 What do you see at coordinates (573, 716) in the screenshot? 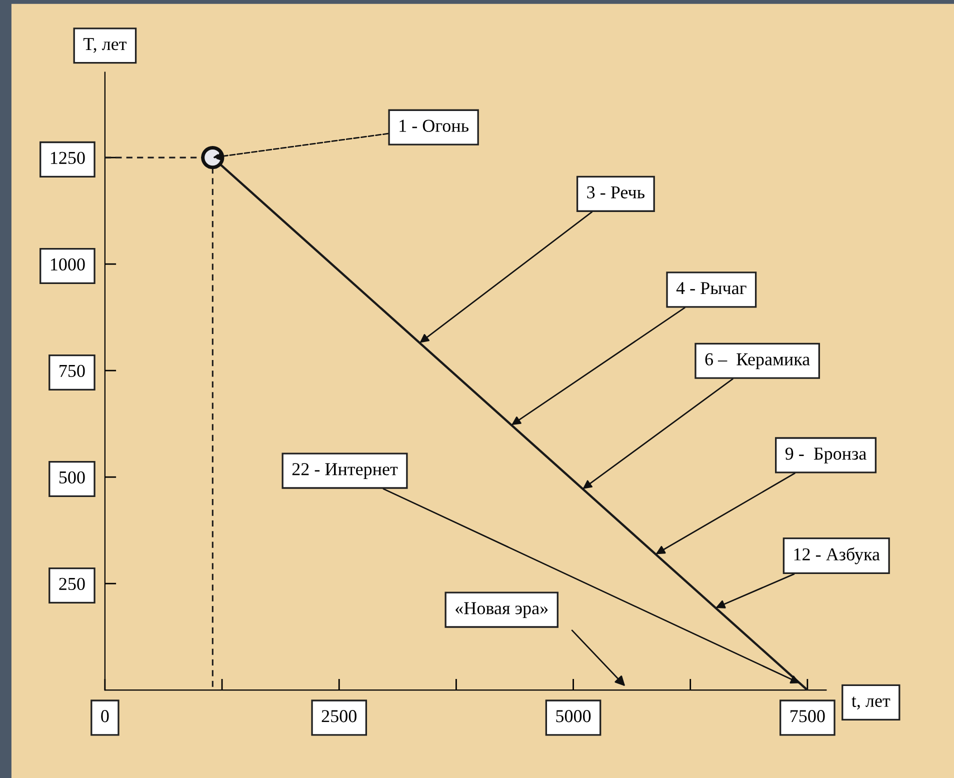
I see `x-tick-label: 5000` at bounding box center [573, 716].